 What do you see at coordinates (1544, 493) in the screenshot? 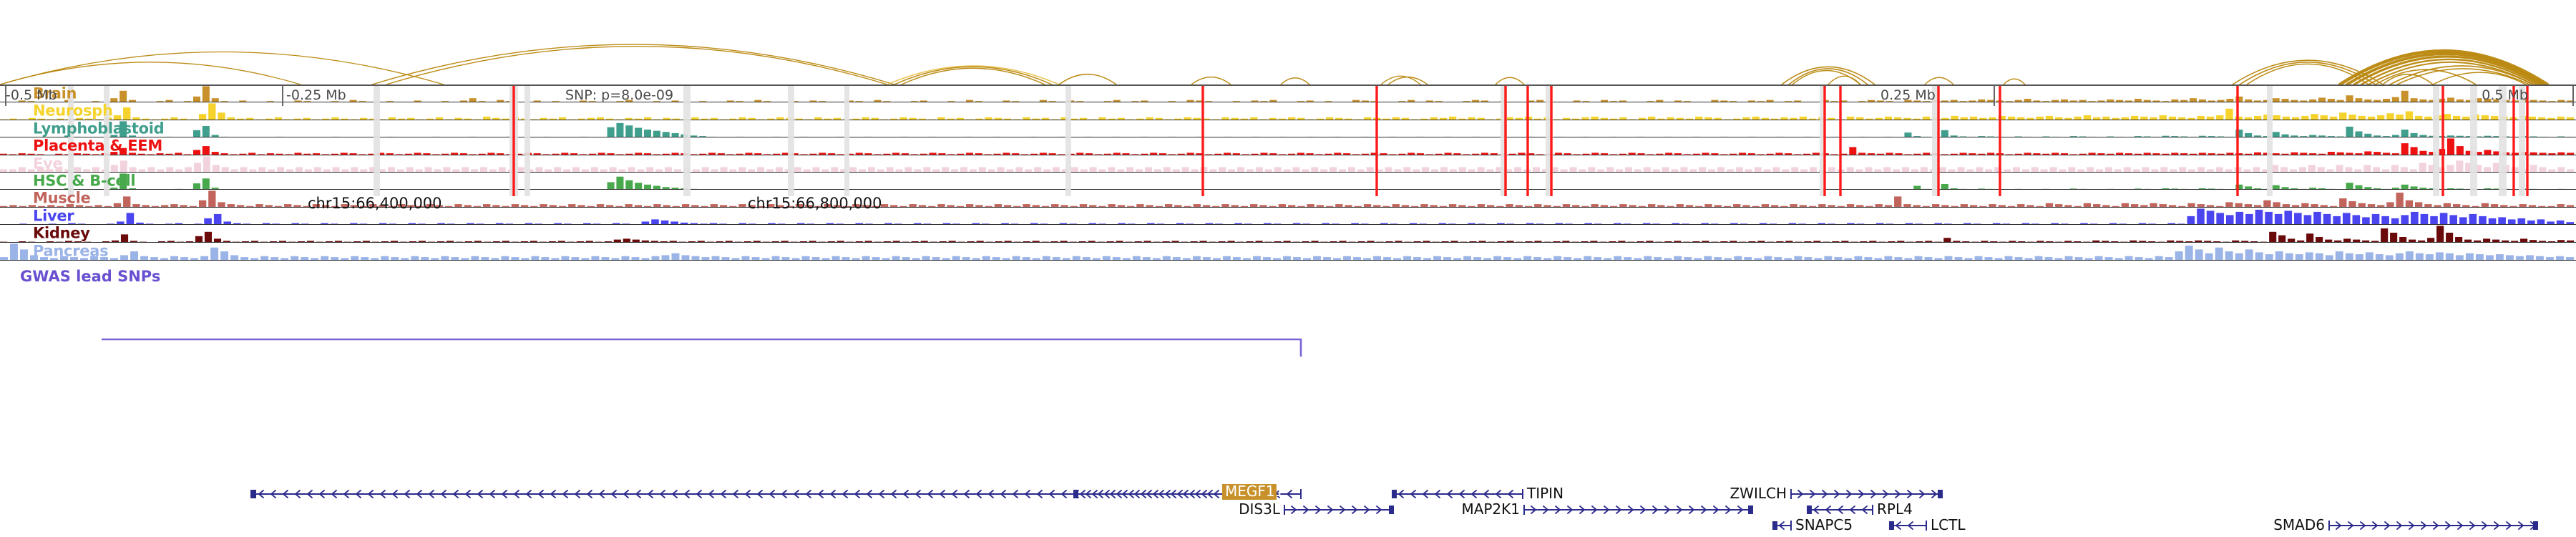
I see `gene-label: TIPIN` at bounding box center [1544, 493].